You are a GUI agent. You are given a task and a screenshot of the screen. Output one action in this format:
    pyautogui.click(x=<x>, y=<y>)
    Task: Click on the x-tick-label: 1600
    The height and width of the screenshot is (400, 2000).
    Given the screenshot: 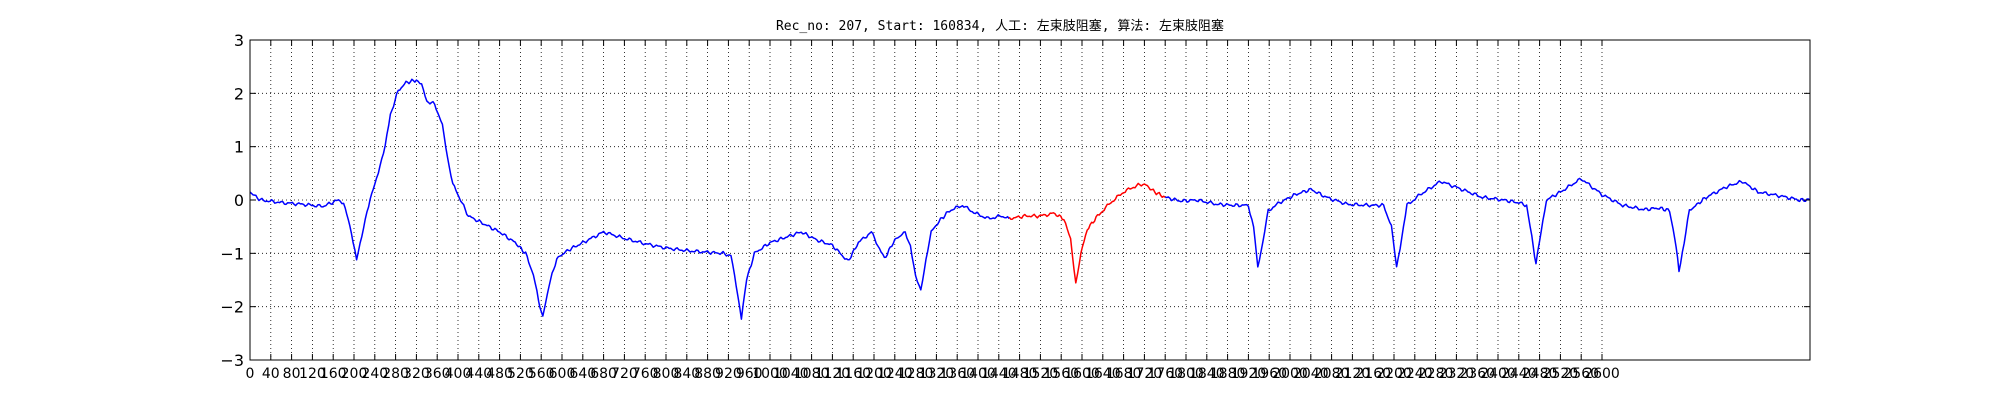 What is the action you would take?
    pyautogui.click(x=1082, y=374)
    